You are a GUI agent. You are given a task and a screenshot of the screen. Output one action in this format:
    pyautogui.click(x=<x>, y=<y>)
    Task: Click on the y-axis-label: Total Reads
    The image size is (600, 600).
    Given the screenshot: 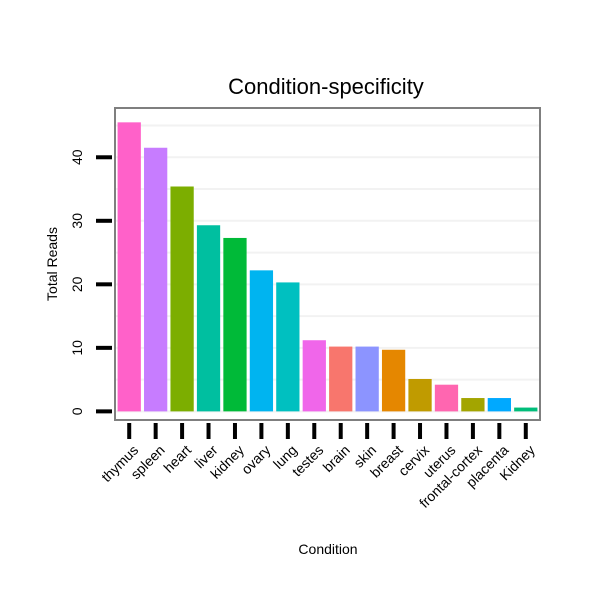 What is the action you would take?
    pyautogui.click(x=52, y=264)
    